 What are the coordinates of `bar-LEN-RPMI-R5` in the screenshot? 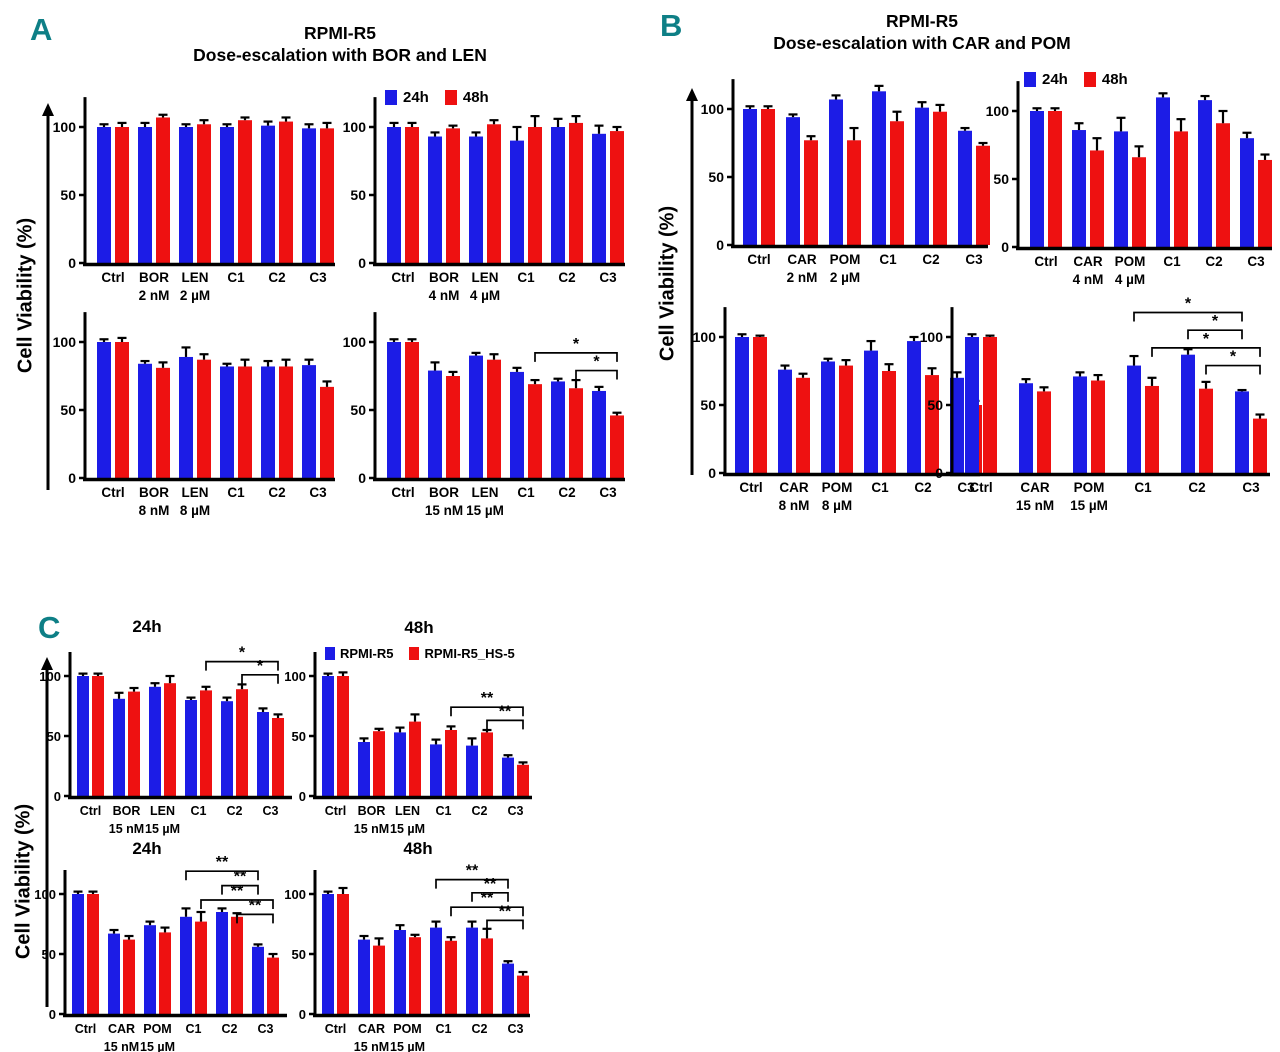 It's located at (400, 764).